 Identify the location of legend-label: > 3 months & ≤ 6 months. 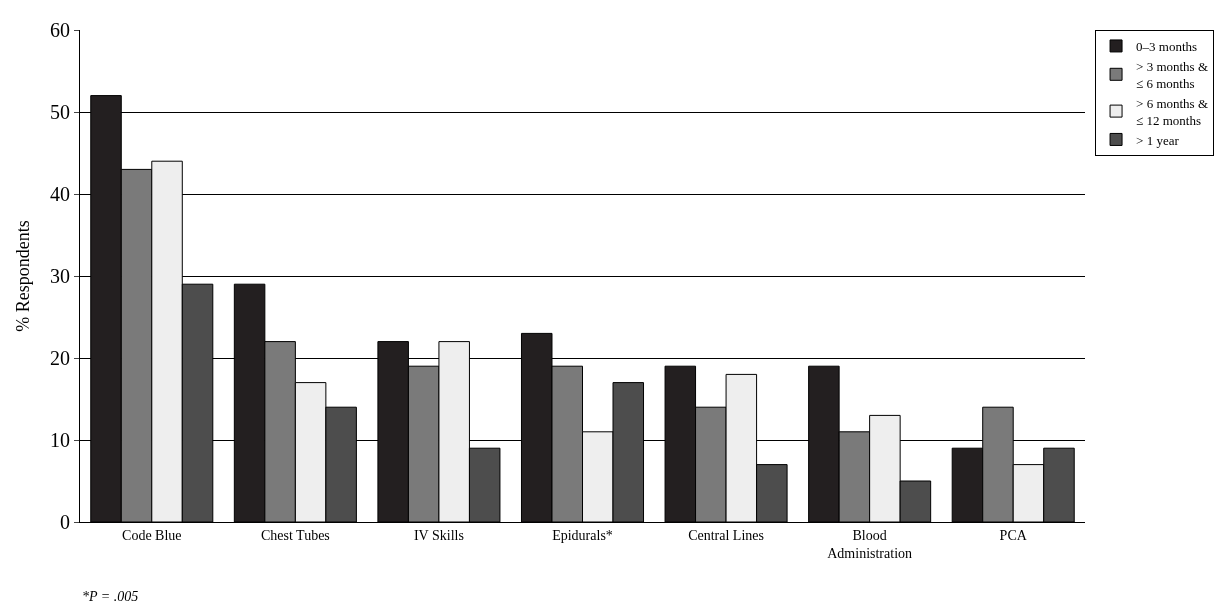
(1172, 74).